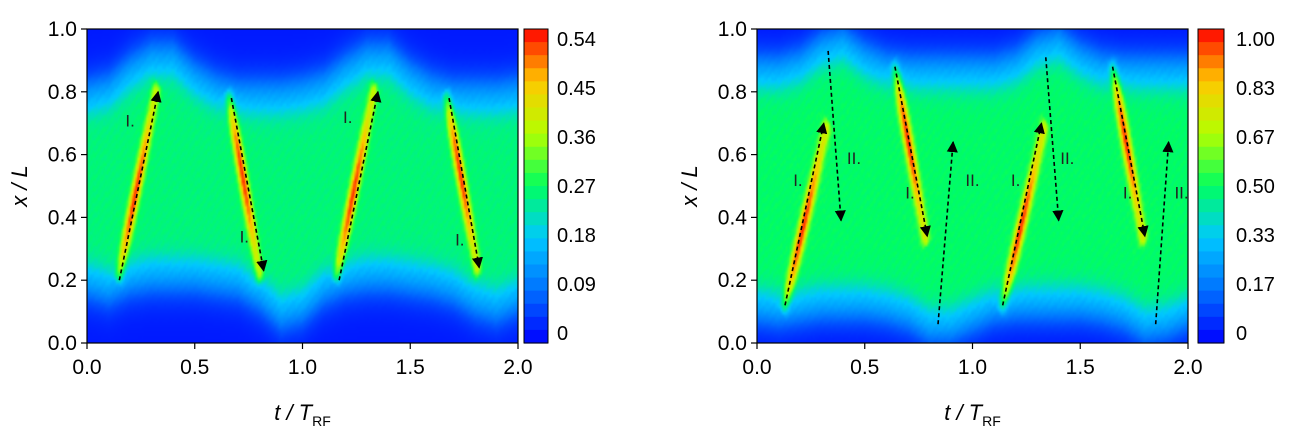 This screenshot has height=444, width=1293. Describe the element at coordinates (1255, 89) in the screenshot. I see `colorbar-tick-label: 0.83` at that location.